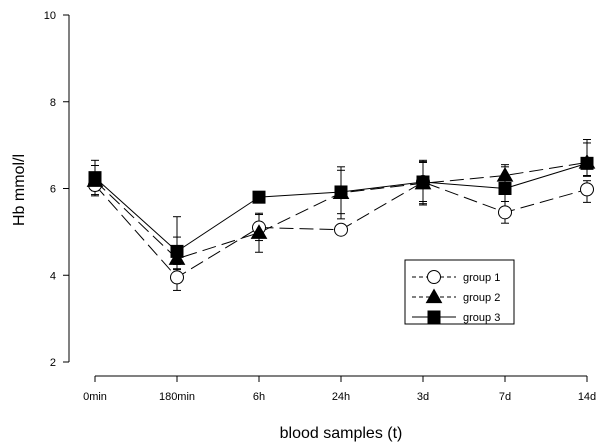  Describe the element at coordinates (341, 397) in the screenshot. I see `x-tick-label: 24h` at that location.